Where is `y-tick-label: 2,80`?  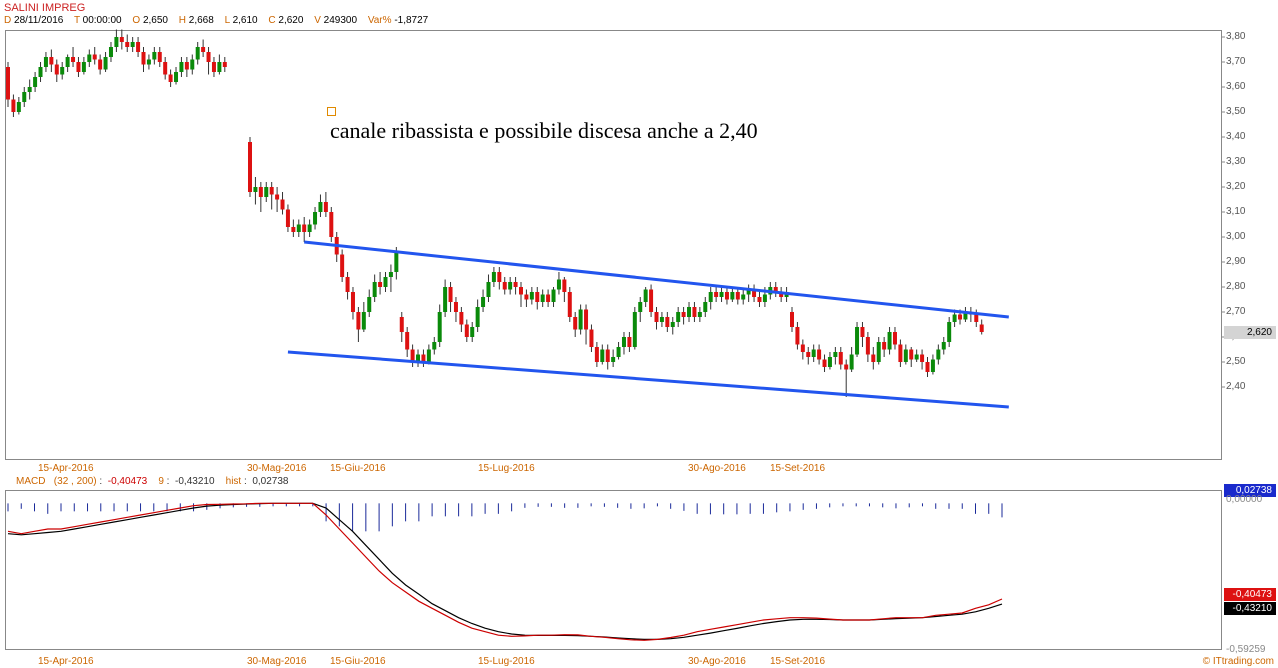 y-tick-label: 2,80 is located at coordinates (1236, 286).